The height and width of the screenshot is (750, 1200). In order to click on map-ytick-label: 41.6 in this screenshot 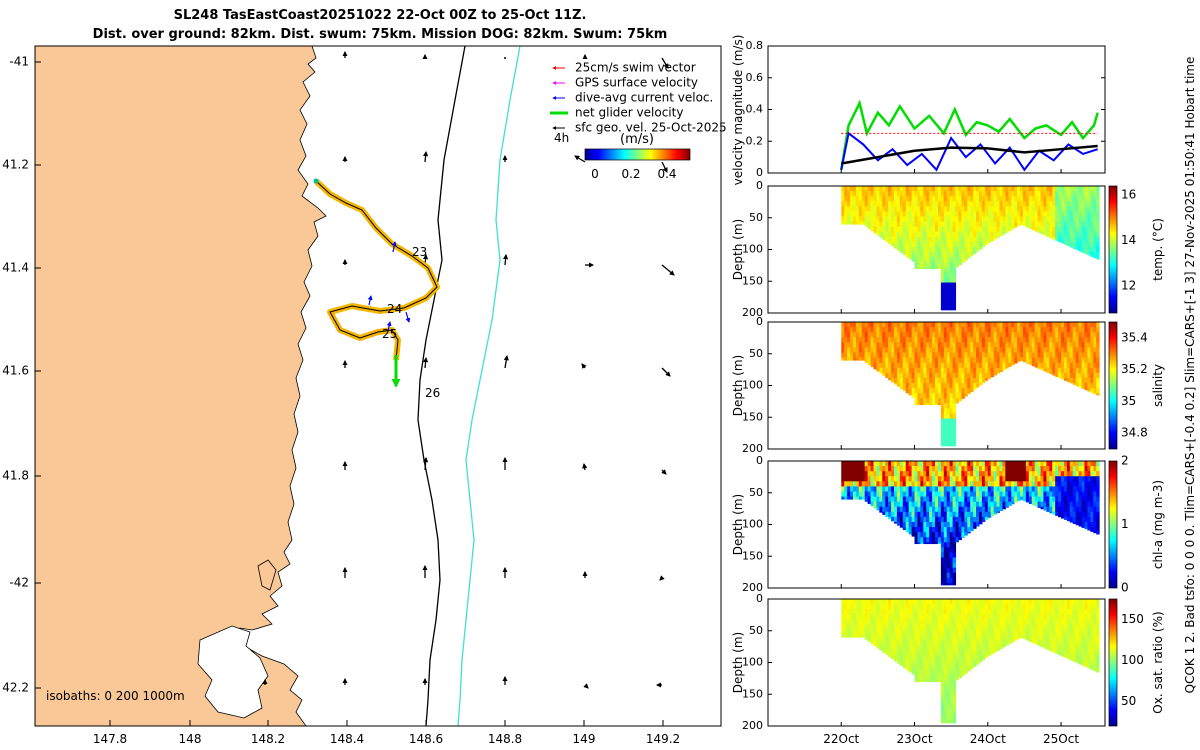, I will do `click(15, 371)`.